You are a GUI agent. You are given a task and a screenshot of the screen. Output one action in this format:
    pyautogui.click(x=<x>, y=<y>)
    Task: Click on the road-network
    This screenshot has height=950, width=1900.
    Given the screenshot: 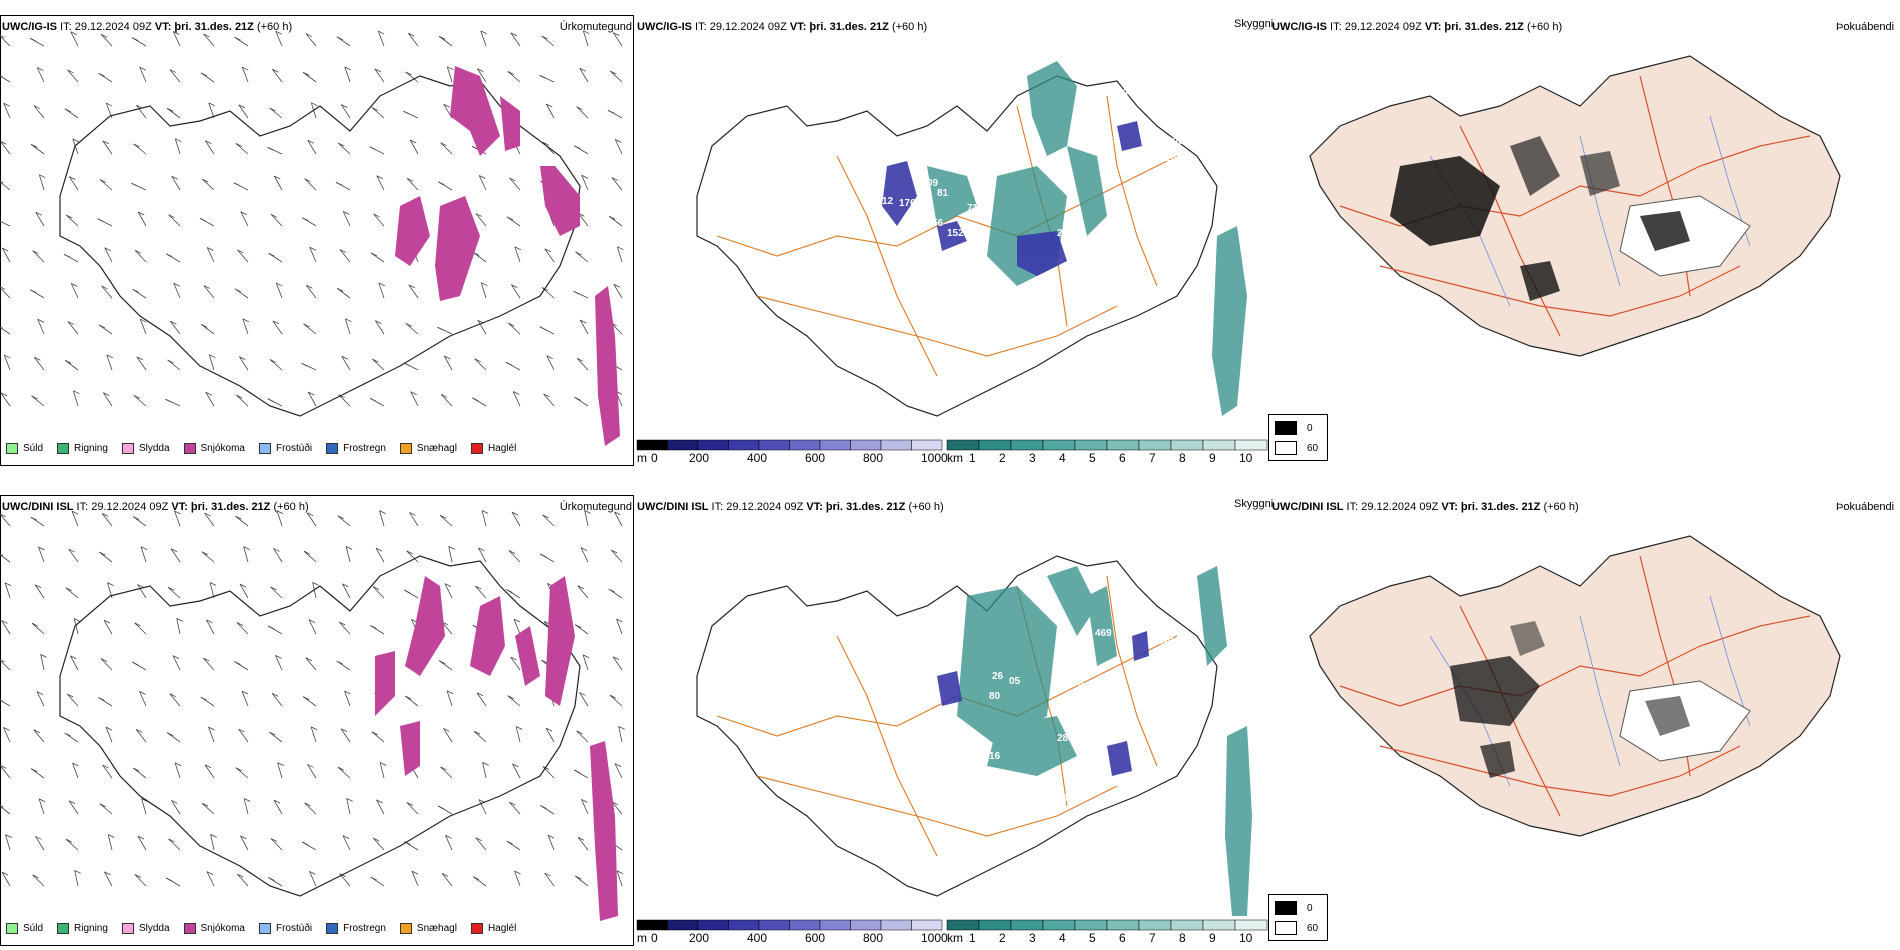 What is the action you would take?
    pyautogui.click(x=947, y=236)
    